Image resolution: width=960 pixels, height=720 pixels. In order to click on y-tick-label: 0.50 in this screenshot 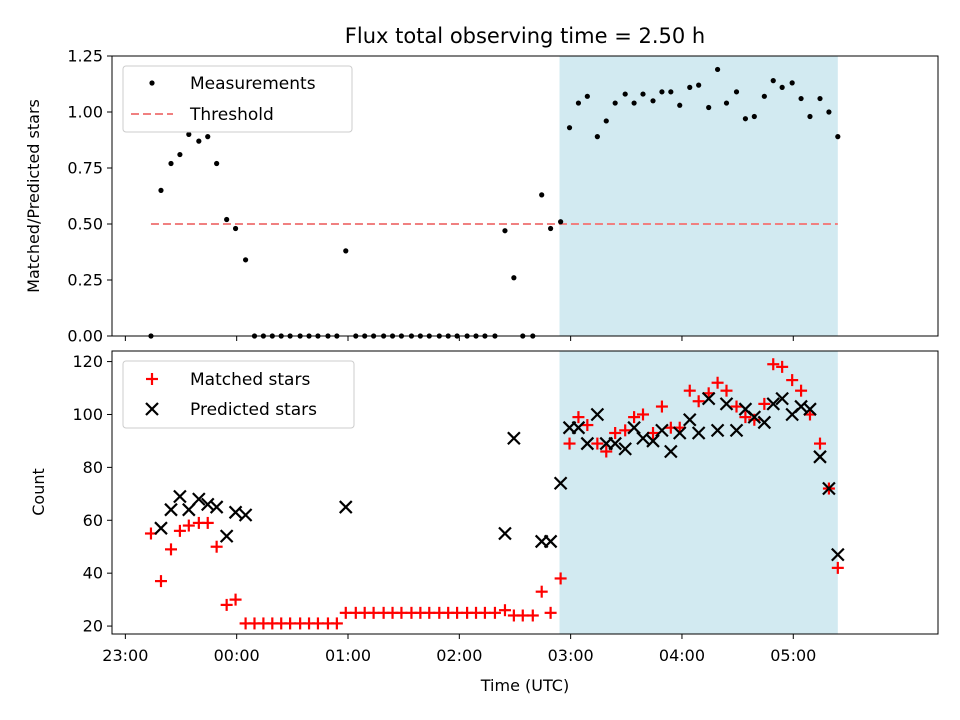, I will do `click(85, 224)`.